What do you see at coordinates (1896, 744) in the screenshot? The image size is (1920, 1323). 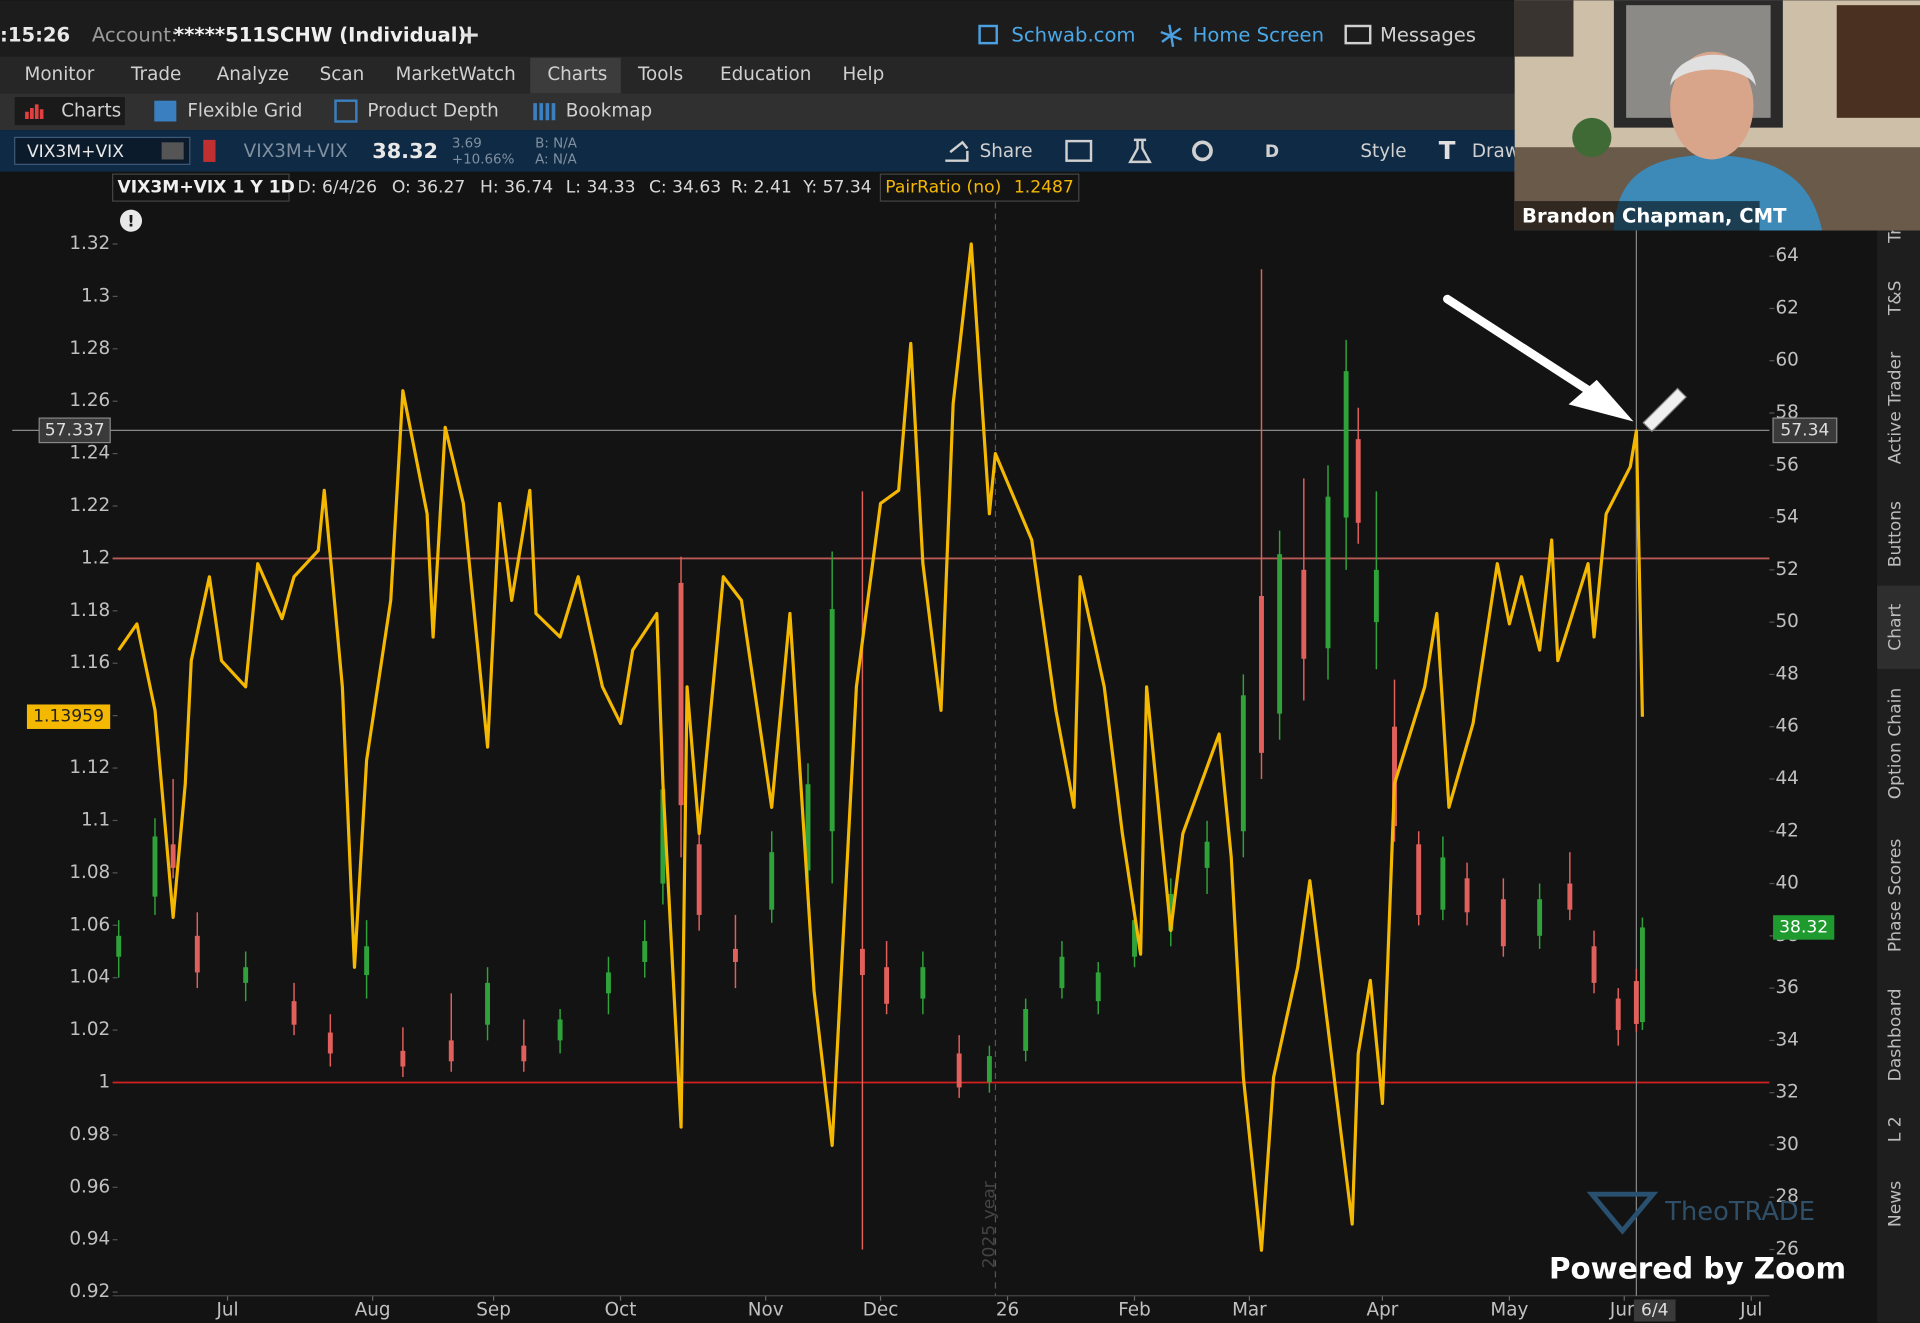 I see `sidebar-tab: Option Chain` at bounding box center [1896, 744].